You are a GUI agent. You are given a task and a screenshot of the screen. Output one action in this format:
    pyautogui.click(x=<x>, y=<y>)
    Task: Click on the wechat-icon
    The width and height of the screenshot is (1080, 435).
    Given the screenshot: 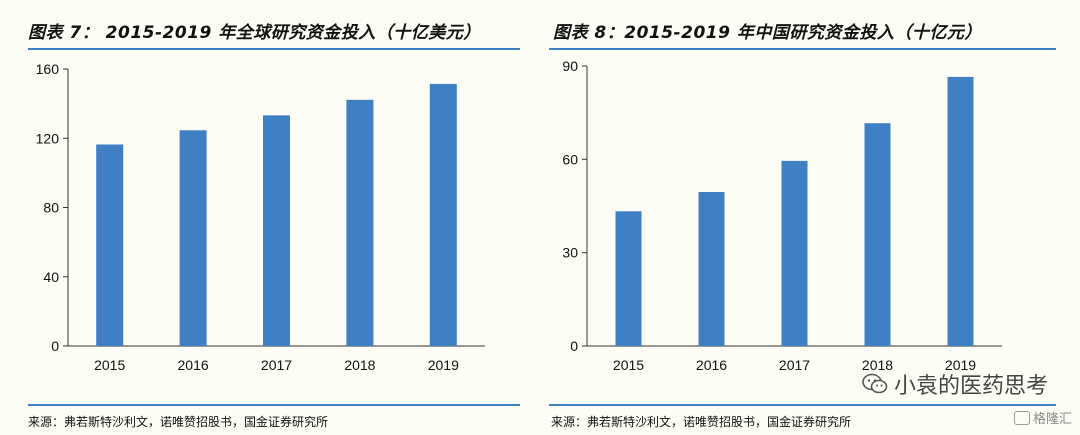 What is the action you would take?
    pyautogui.click(x=875, y=383)
    